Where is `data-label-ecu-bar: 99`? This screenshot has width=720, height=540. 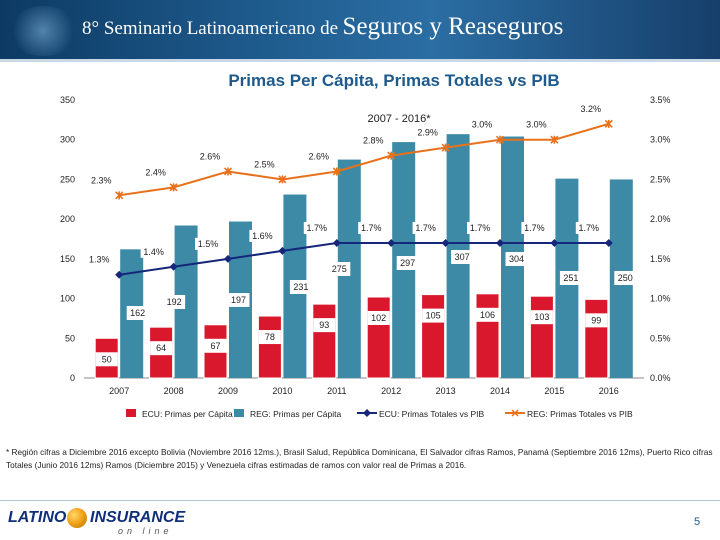
data-label-ecu-bar: 99 is located at coordinates (596, 320).